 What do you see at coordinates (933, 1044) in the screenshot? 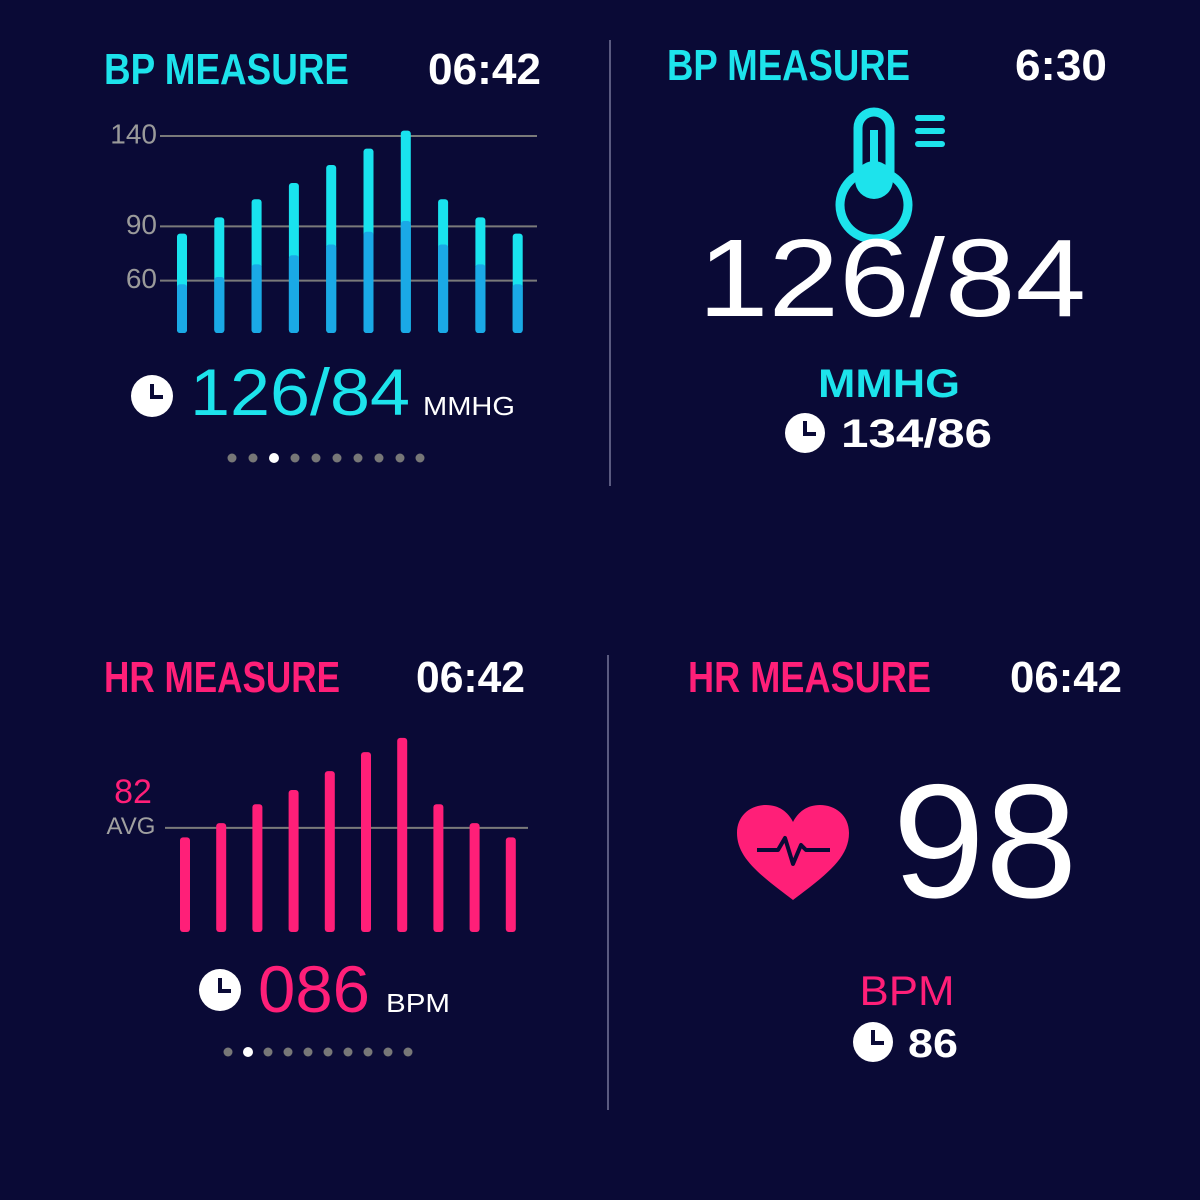
I see `last-reading: 86` at bounding box center [933, 1044].